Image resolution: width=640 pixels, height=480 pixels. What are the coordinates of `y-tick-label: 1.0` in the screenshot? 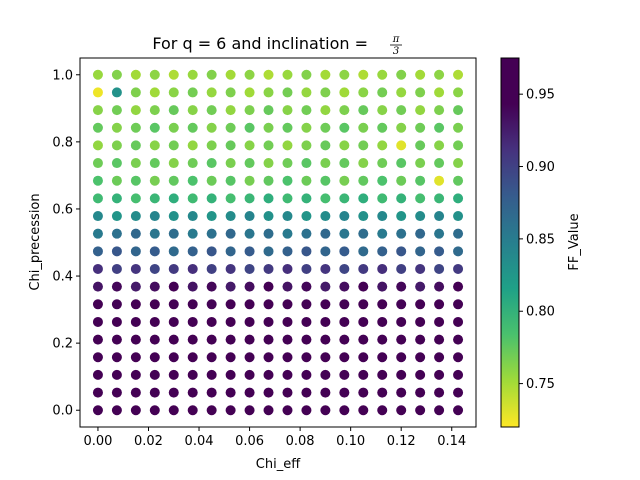 It's located at (62, 75).